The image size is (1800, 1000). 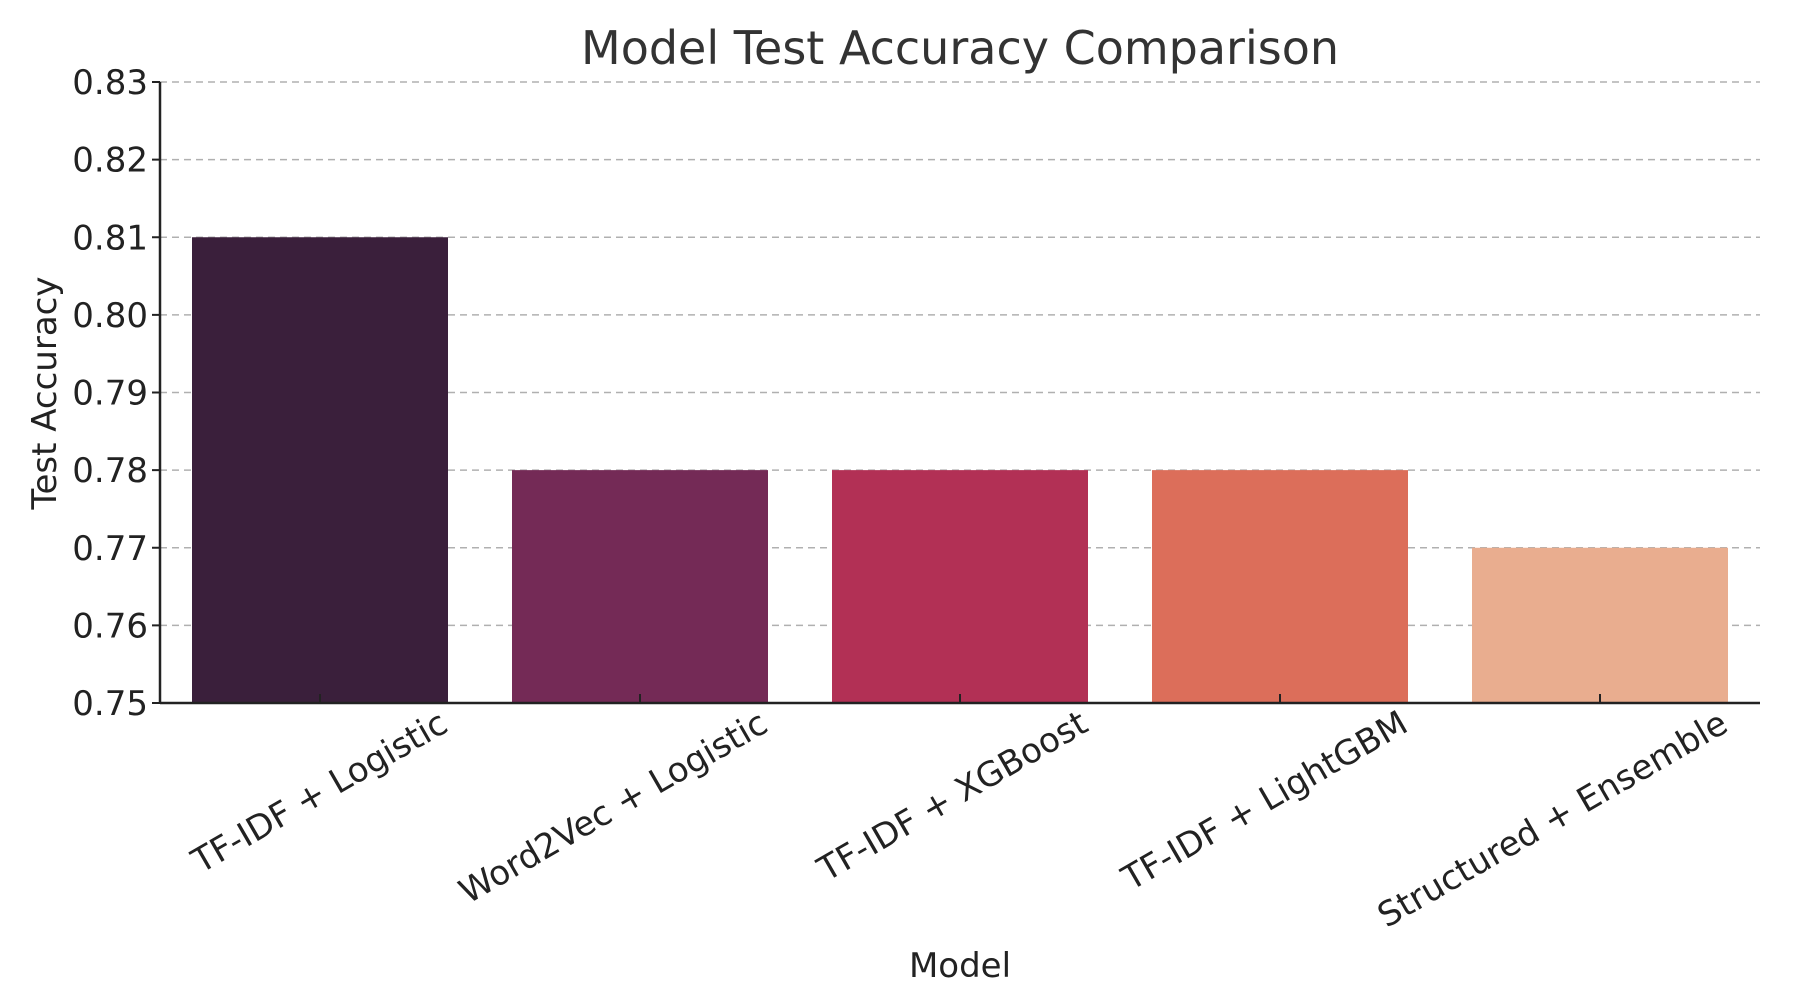 What do you see at coordinates (960, 48) in the screenshot?
I see `chart-title: Model Test Accuracy Comparison` at bounding box center [960, 48].